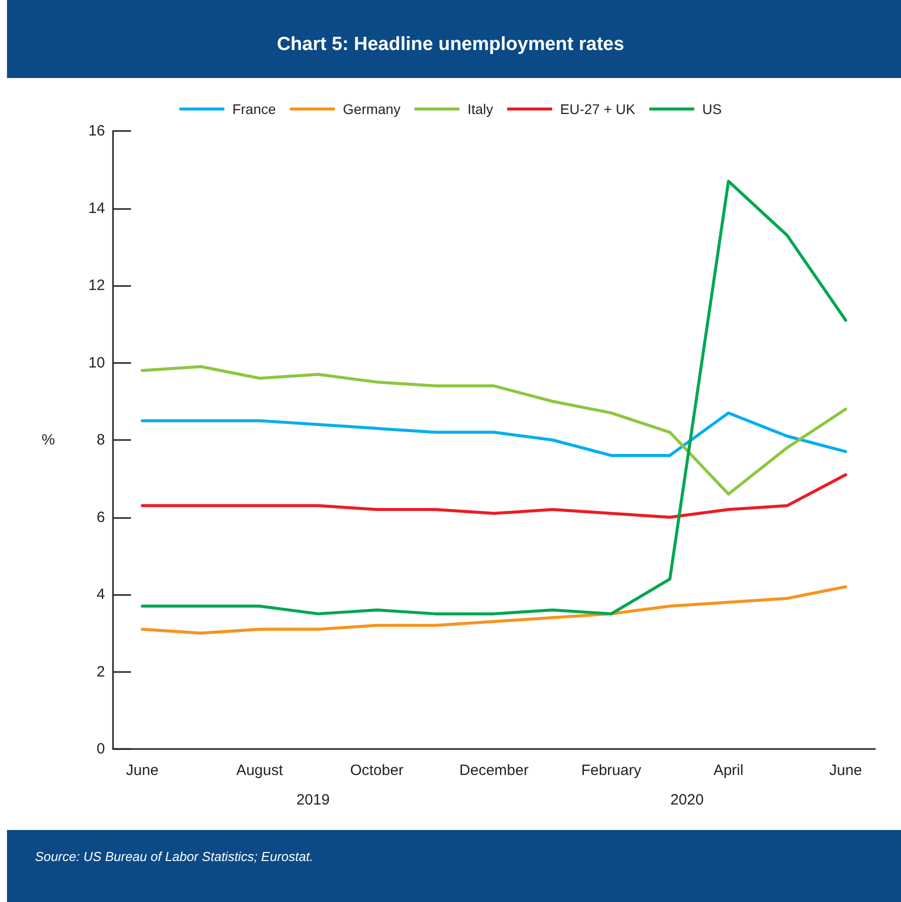 Image resolution: width=901 pixels, height=902 pixels. I want to click on y-tick-label: 6, so click(100, 517).